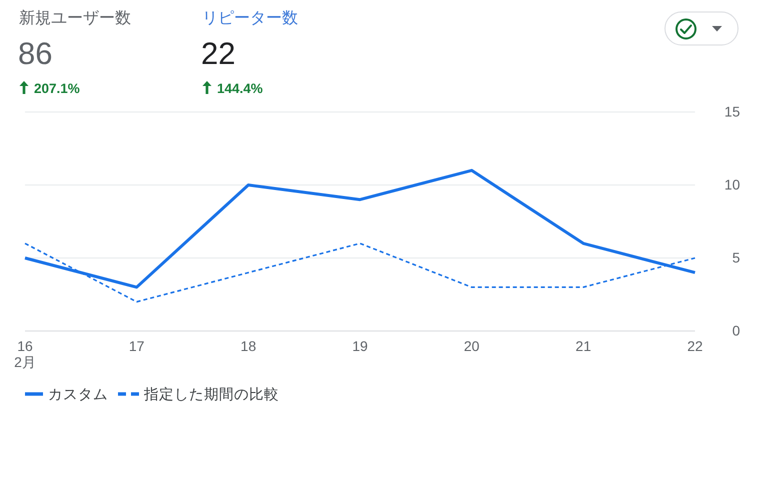 The width and height of the screenshot is (762, 477). I want to click on legend-label: 指定した期間の比較, so click(211, 394).